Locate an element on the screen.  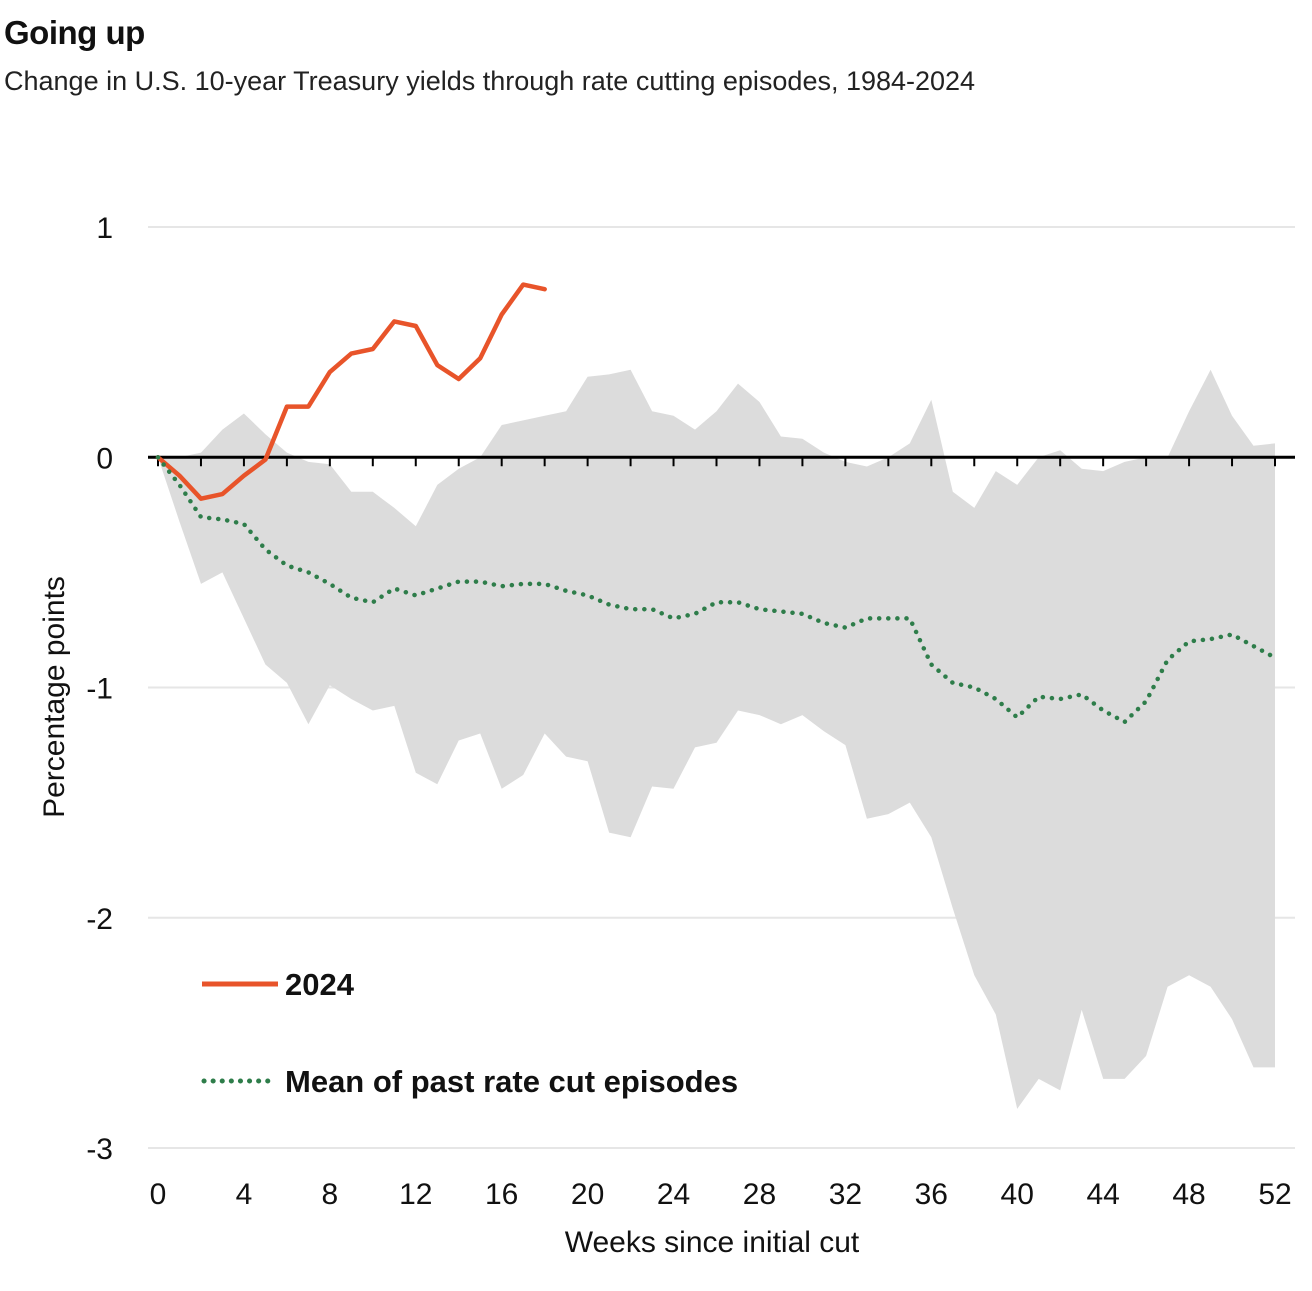
x-tick-label: 48 is located at coordinates (1188, 1194).